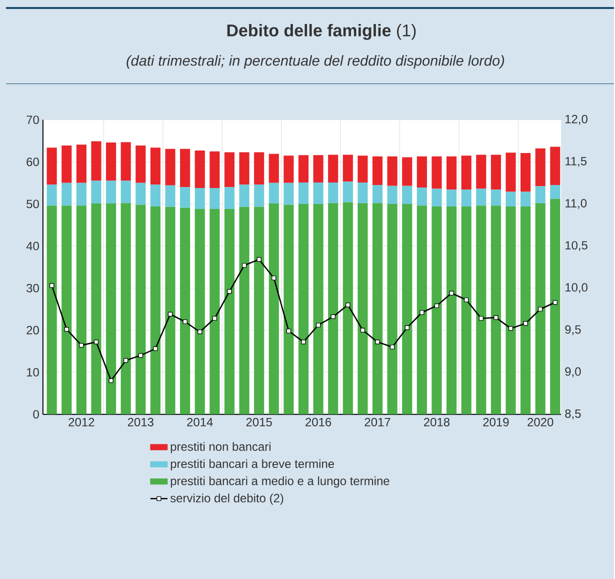  Describe the element at coordinates (321, 32) in the screenshot. I see `chart-title: Debito delle famiglie (1)` at that location.